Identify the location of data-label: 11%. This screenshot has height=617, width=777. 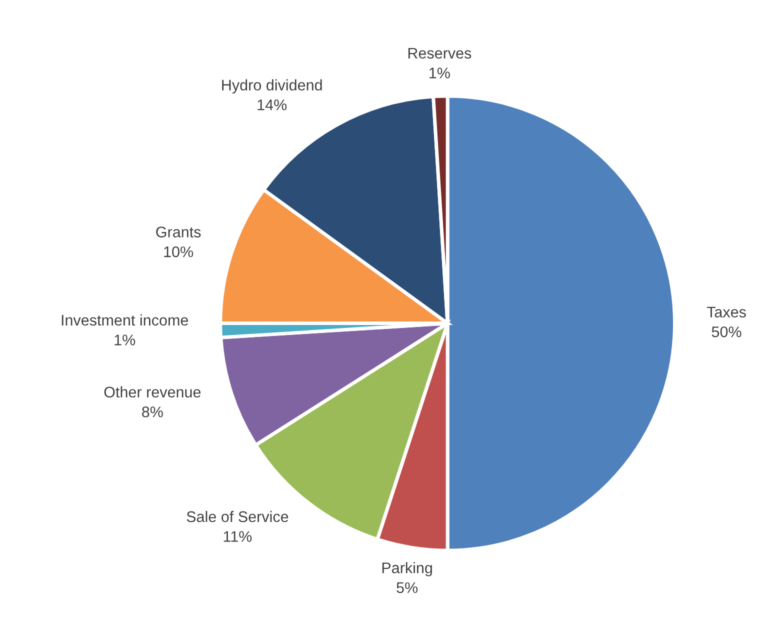
(238, 536).